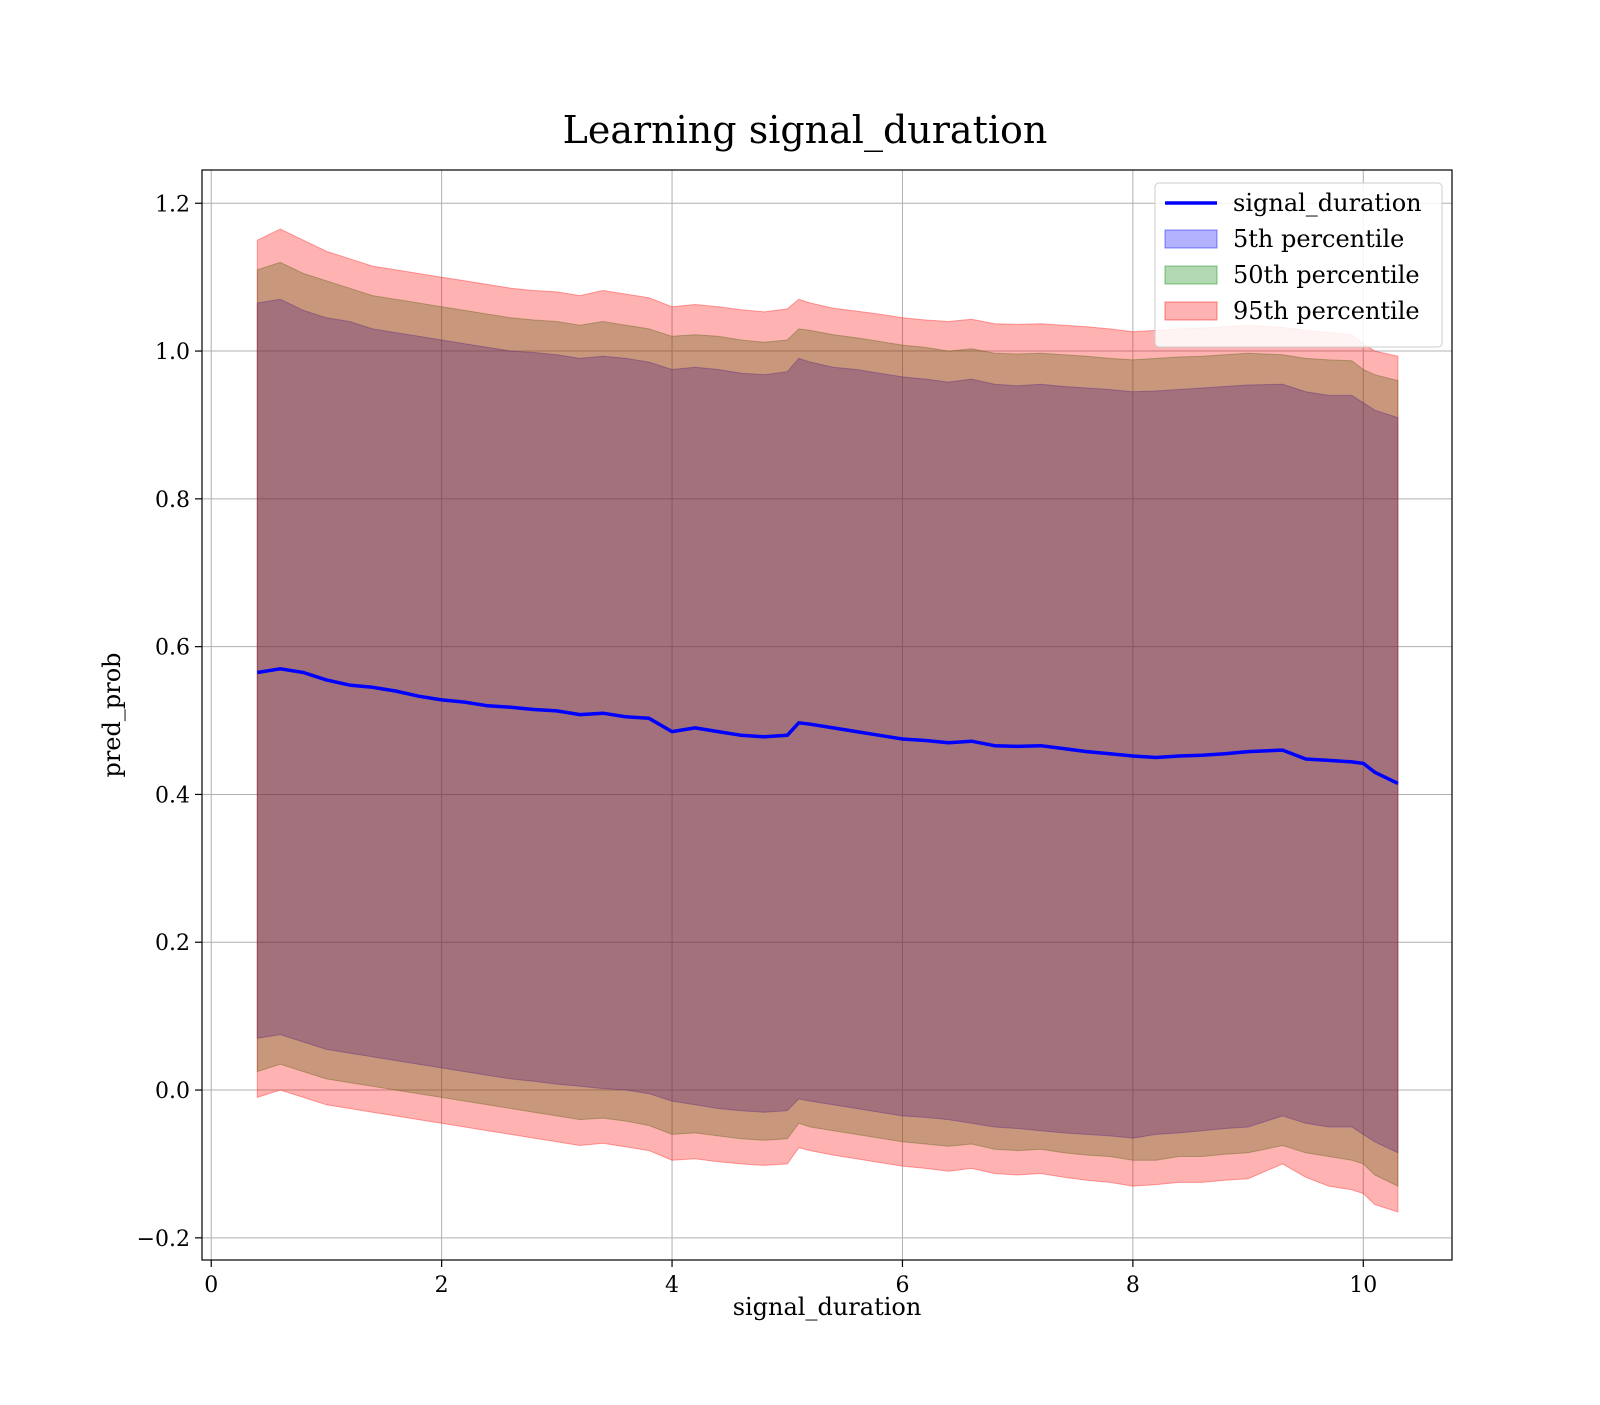  I want to click on legend-label: 95th percentile, so click(1326, 311).